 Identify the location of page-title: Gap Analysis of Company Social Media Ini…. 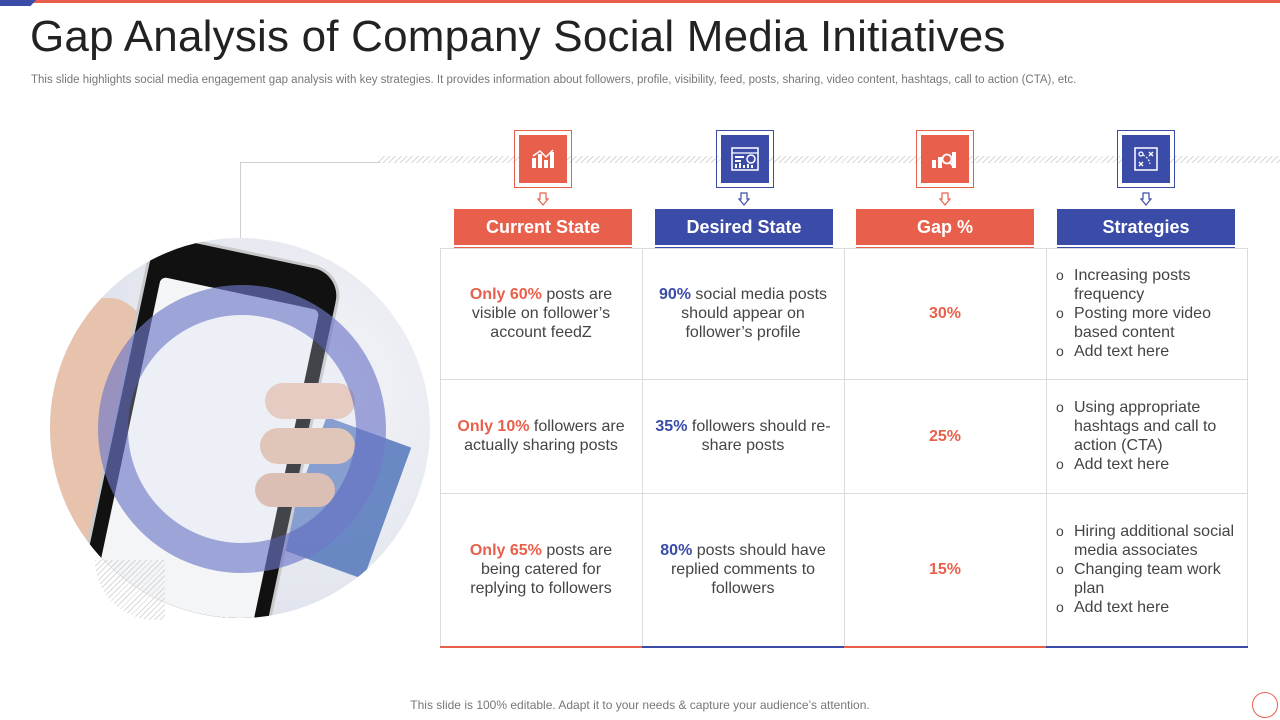
(518, 36).